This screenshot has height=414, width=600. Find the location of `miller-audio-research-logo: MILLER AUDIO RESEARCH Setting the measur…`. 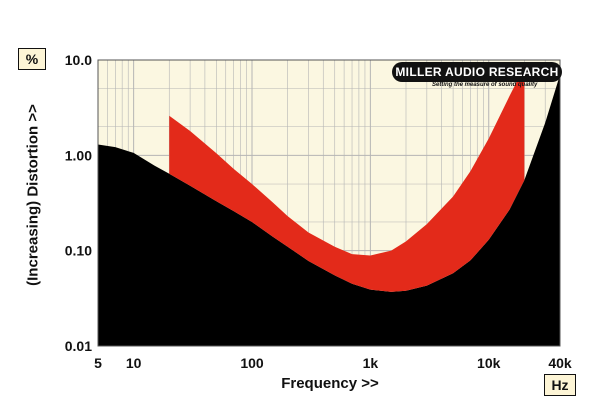

miller-audio-research-logo: MILLER AUDIO RESEARCH Setting the measur… is located at coordinates (477, 77).